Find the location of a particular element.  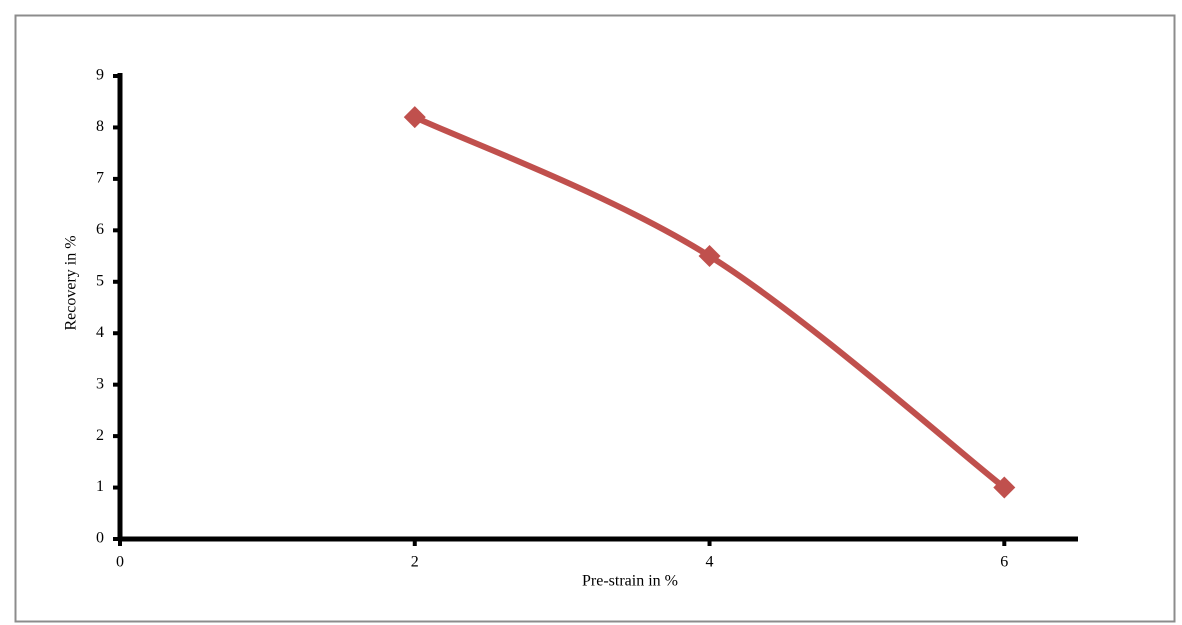

y-tick-label: 4 is located at coordinates (100, 332).